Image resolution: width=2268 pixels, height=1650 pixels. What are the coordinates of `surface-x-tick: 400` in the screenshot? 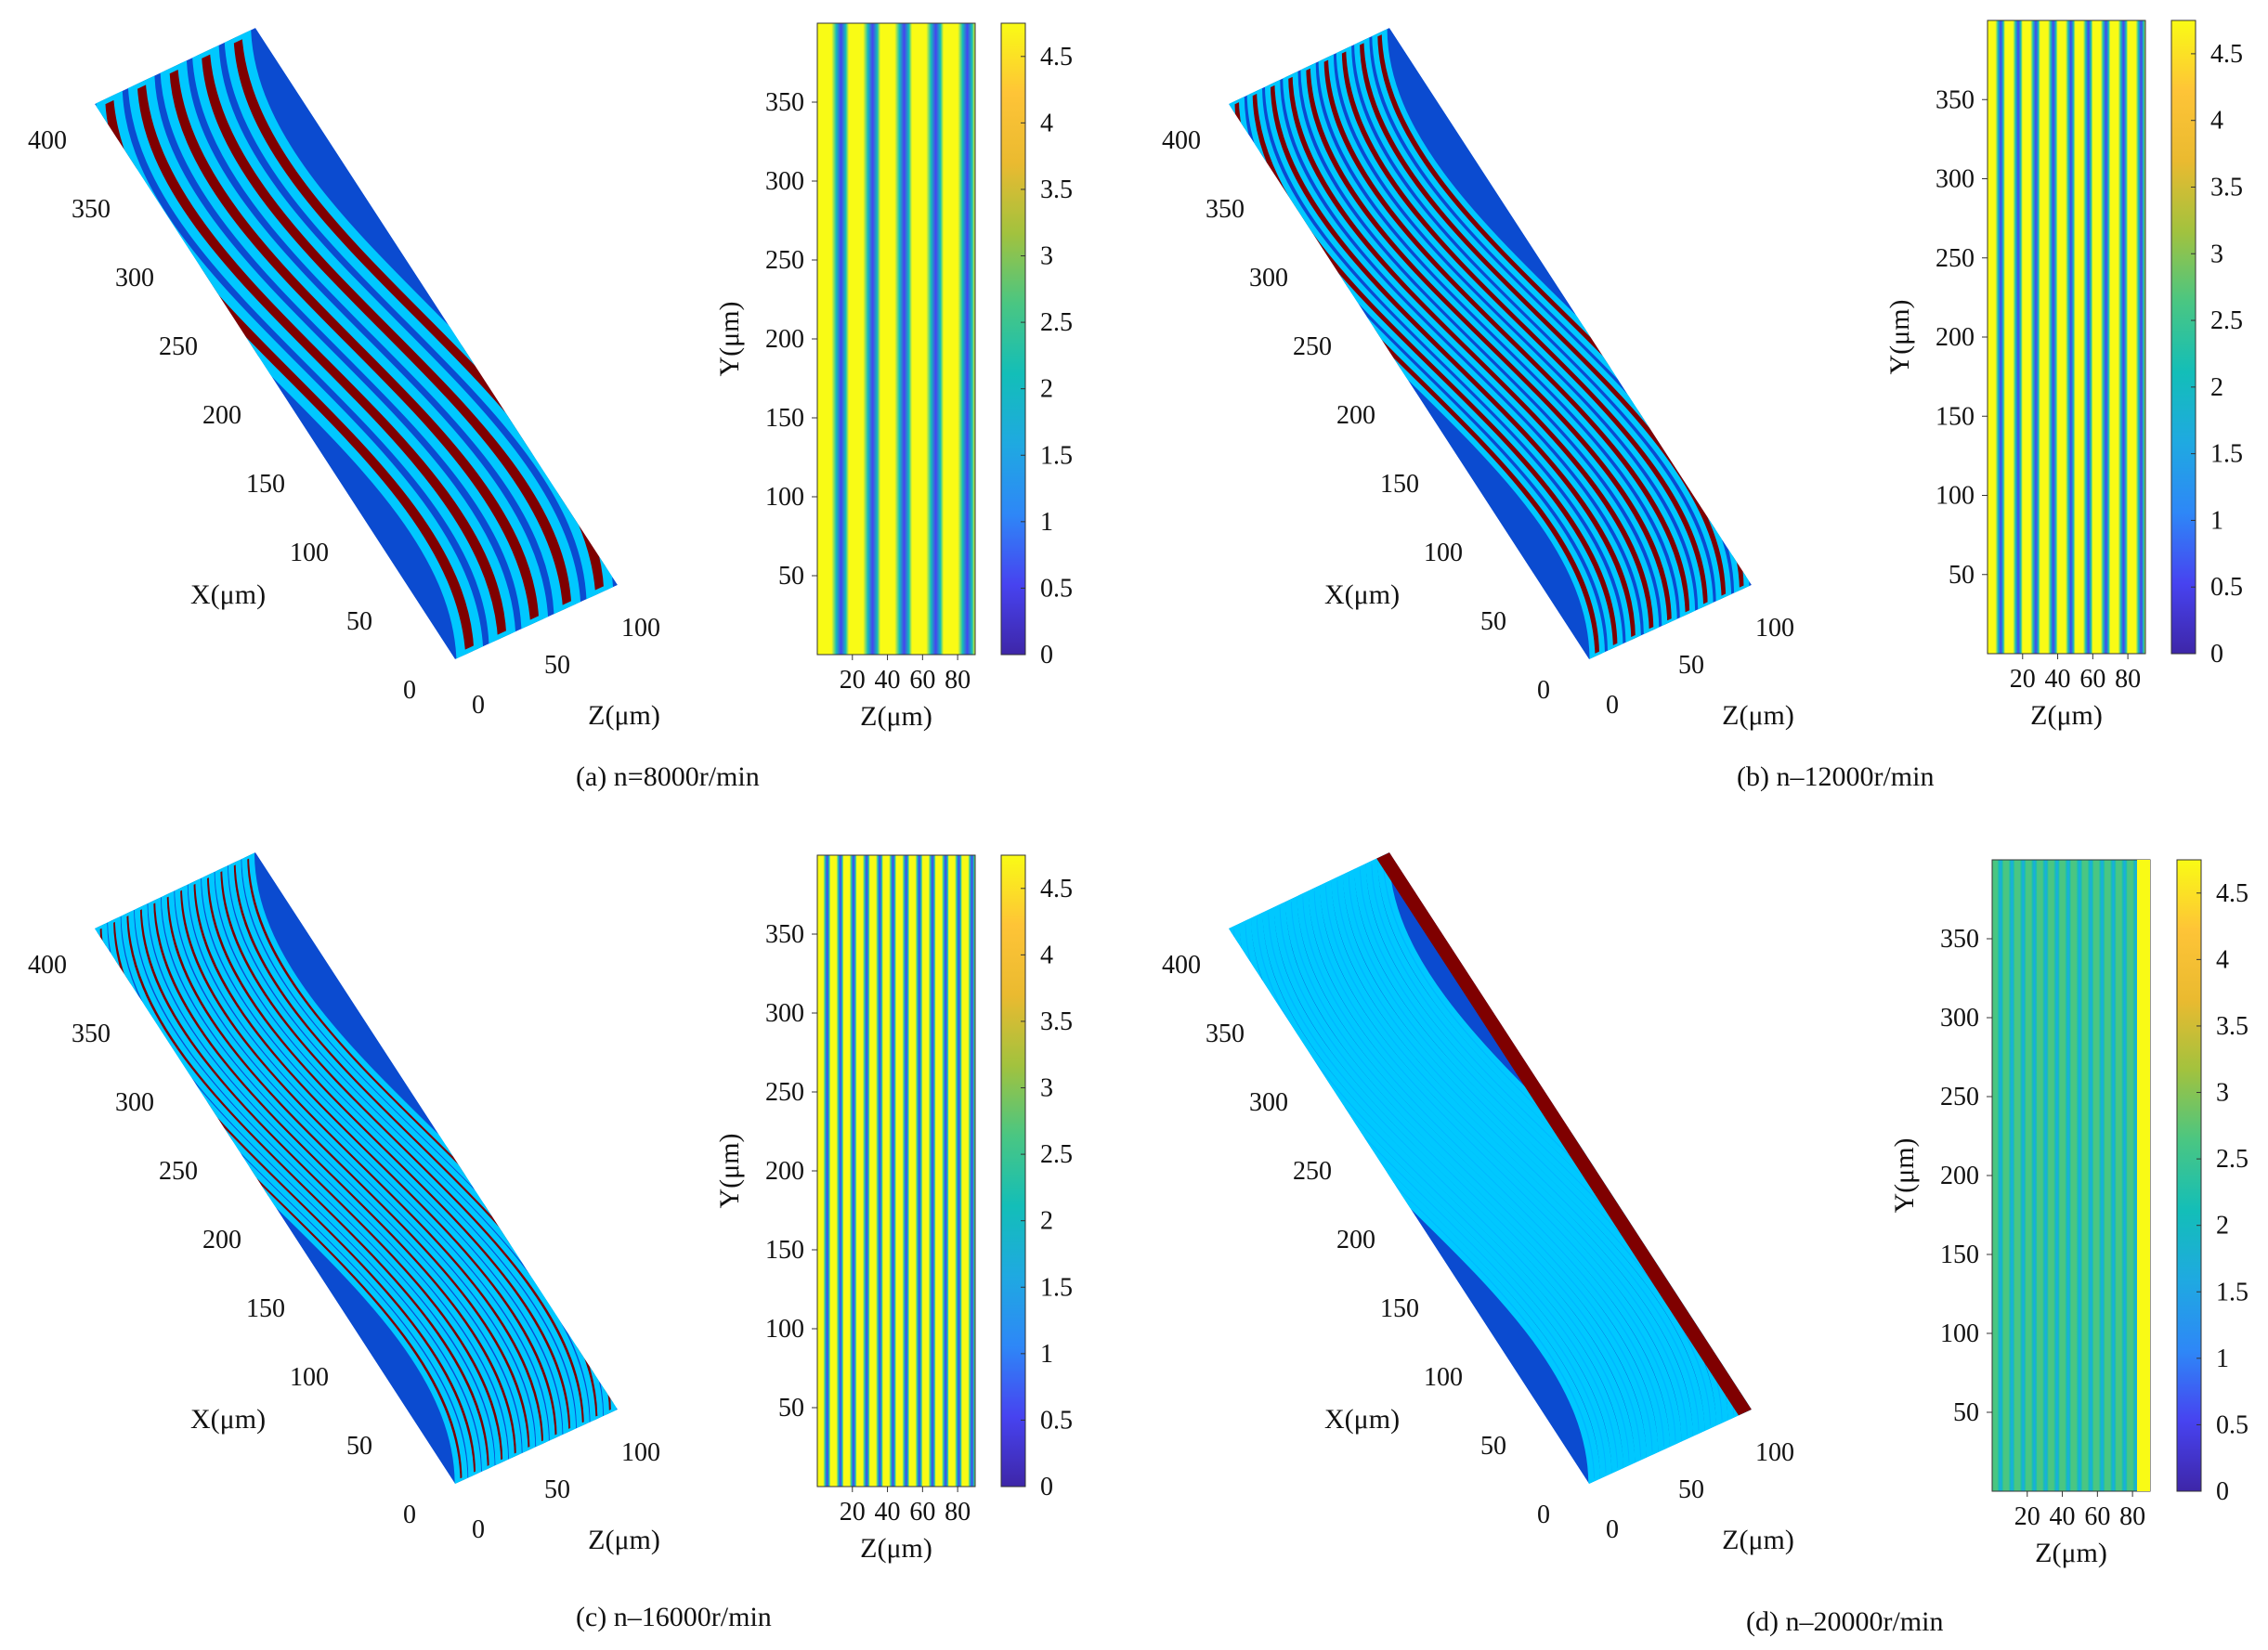 It's located at (1181, 140).